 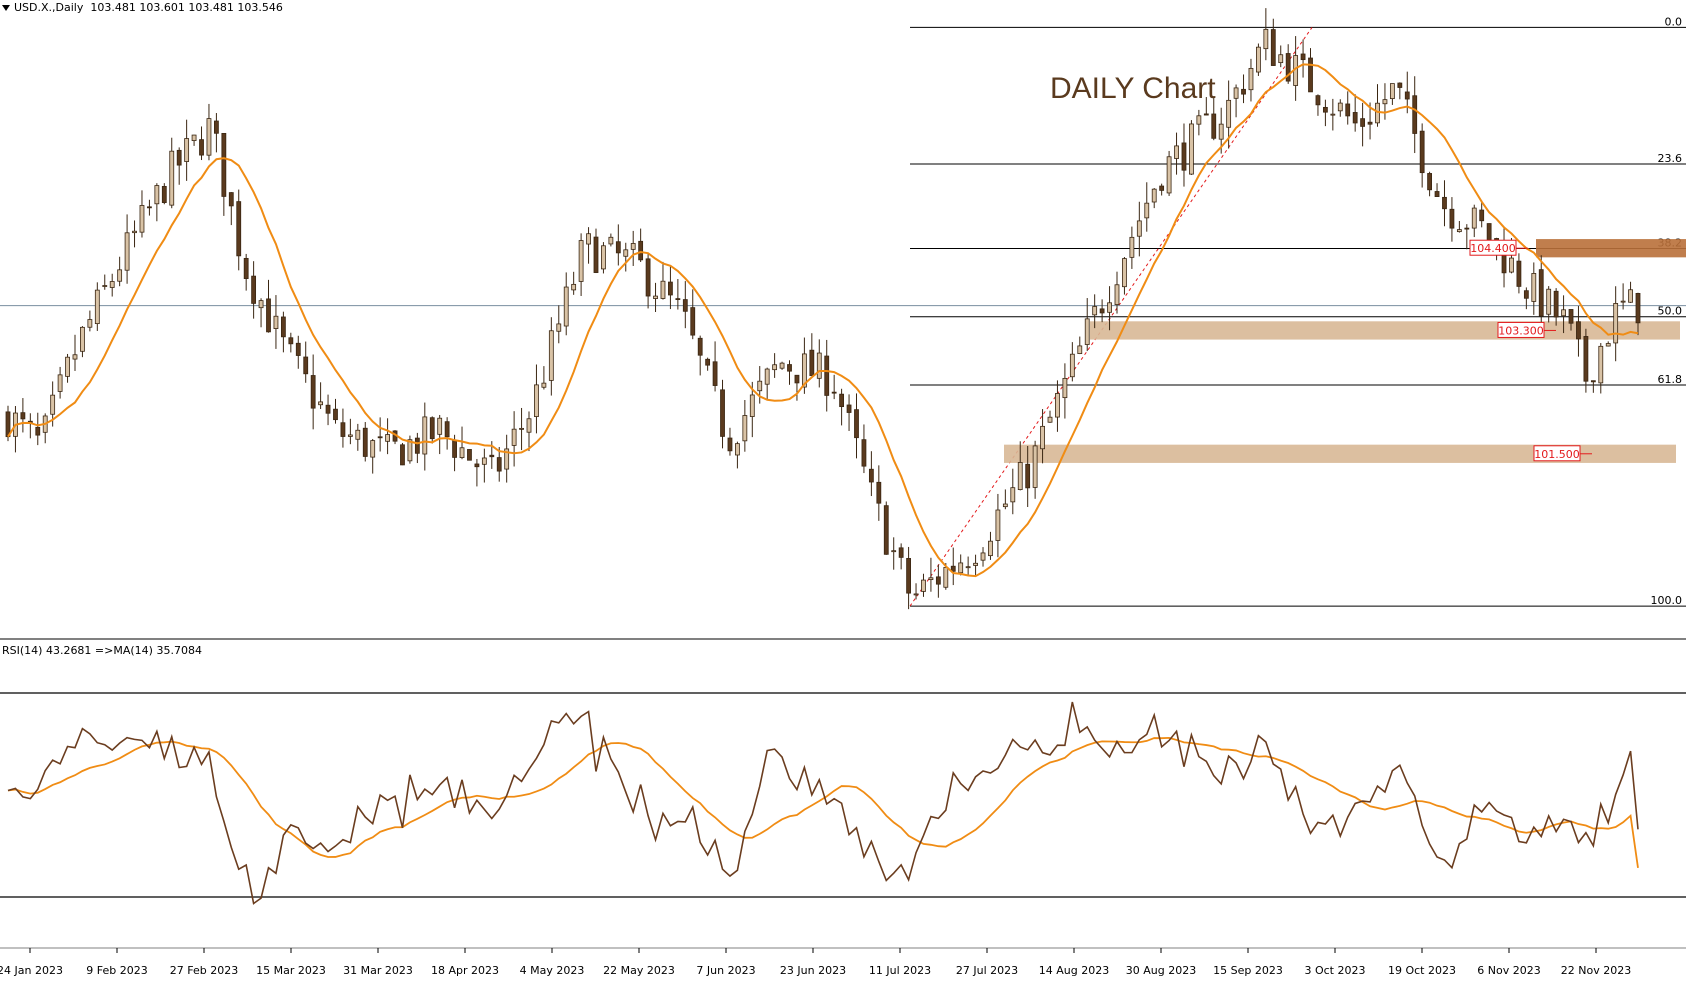 What do you see at coordinates (1498, 247) in the screenshot?
I see `price-level-label: 104.400` at bounding box center [1498, 247].